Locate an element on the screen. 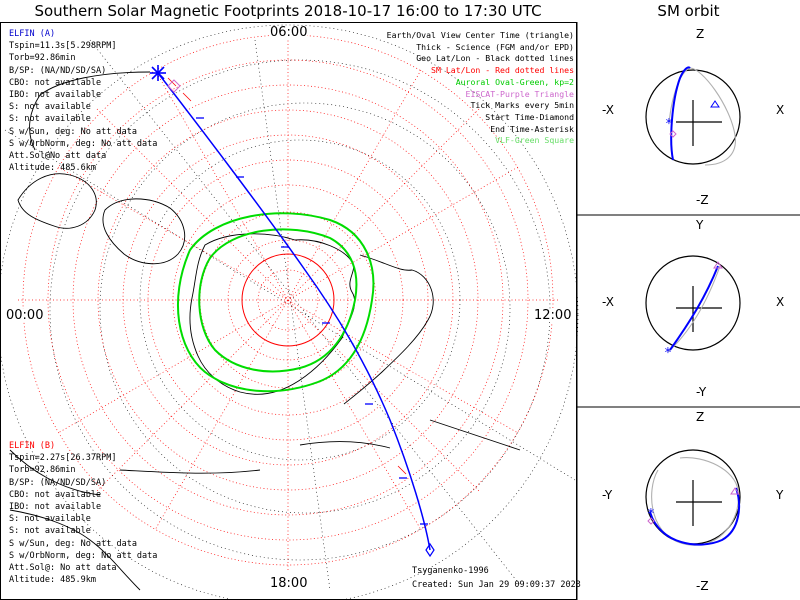 This screenshot has width=800, height=600. elfin-a-line: S w/Sun, deg: No att data is located at coordinates (73, 131).